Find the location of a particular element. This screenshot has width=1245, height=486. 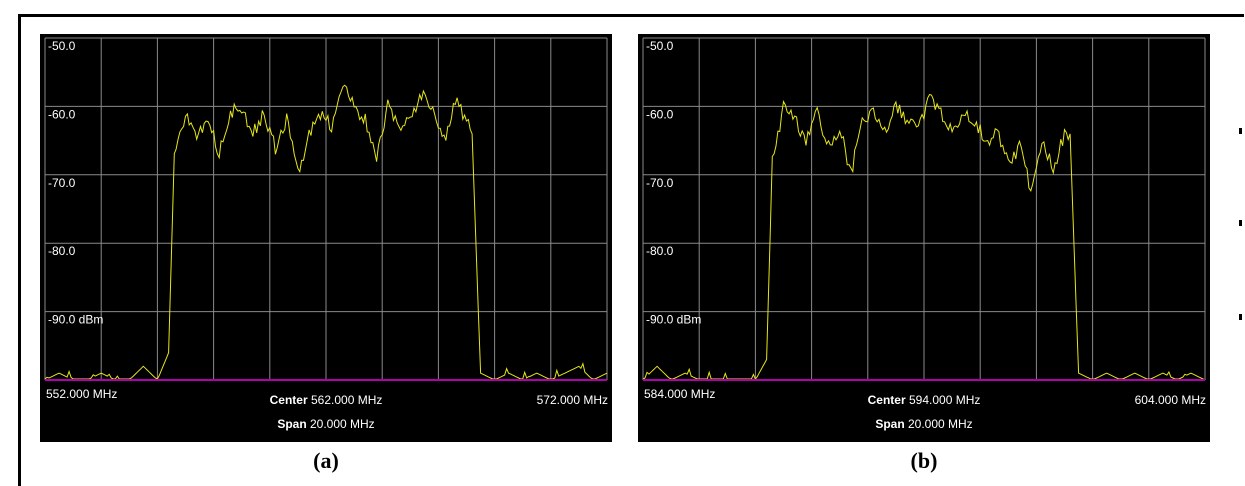

x-end-label: 604.000 MHz is located at coordinates (1170, 400).